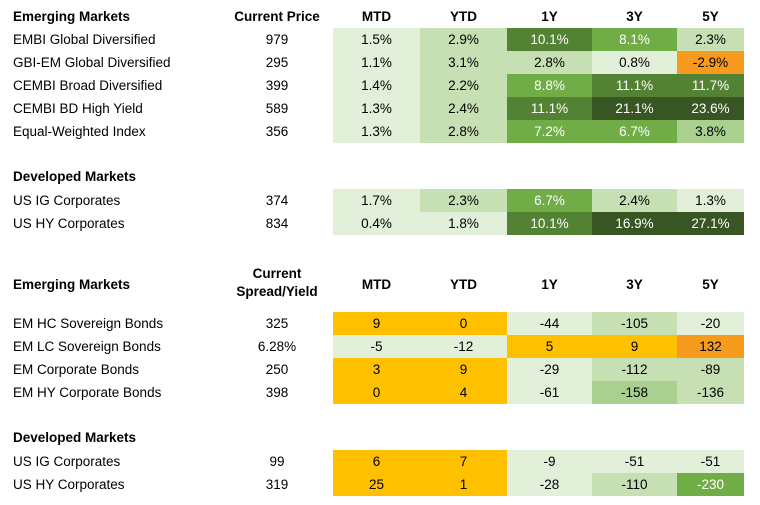 The height and width of the screenshot is (505, 760). Describe the element at coordinates (710, 323) in the screenshot. I see `value-cell-5y: -20` at that location.